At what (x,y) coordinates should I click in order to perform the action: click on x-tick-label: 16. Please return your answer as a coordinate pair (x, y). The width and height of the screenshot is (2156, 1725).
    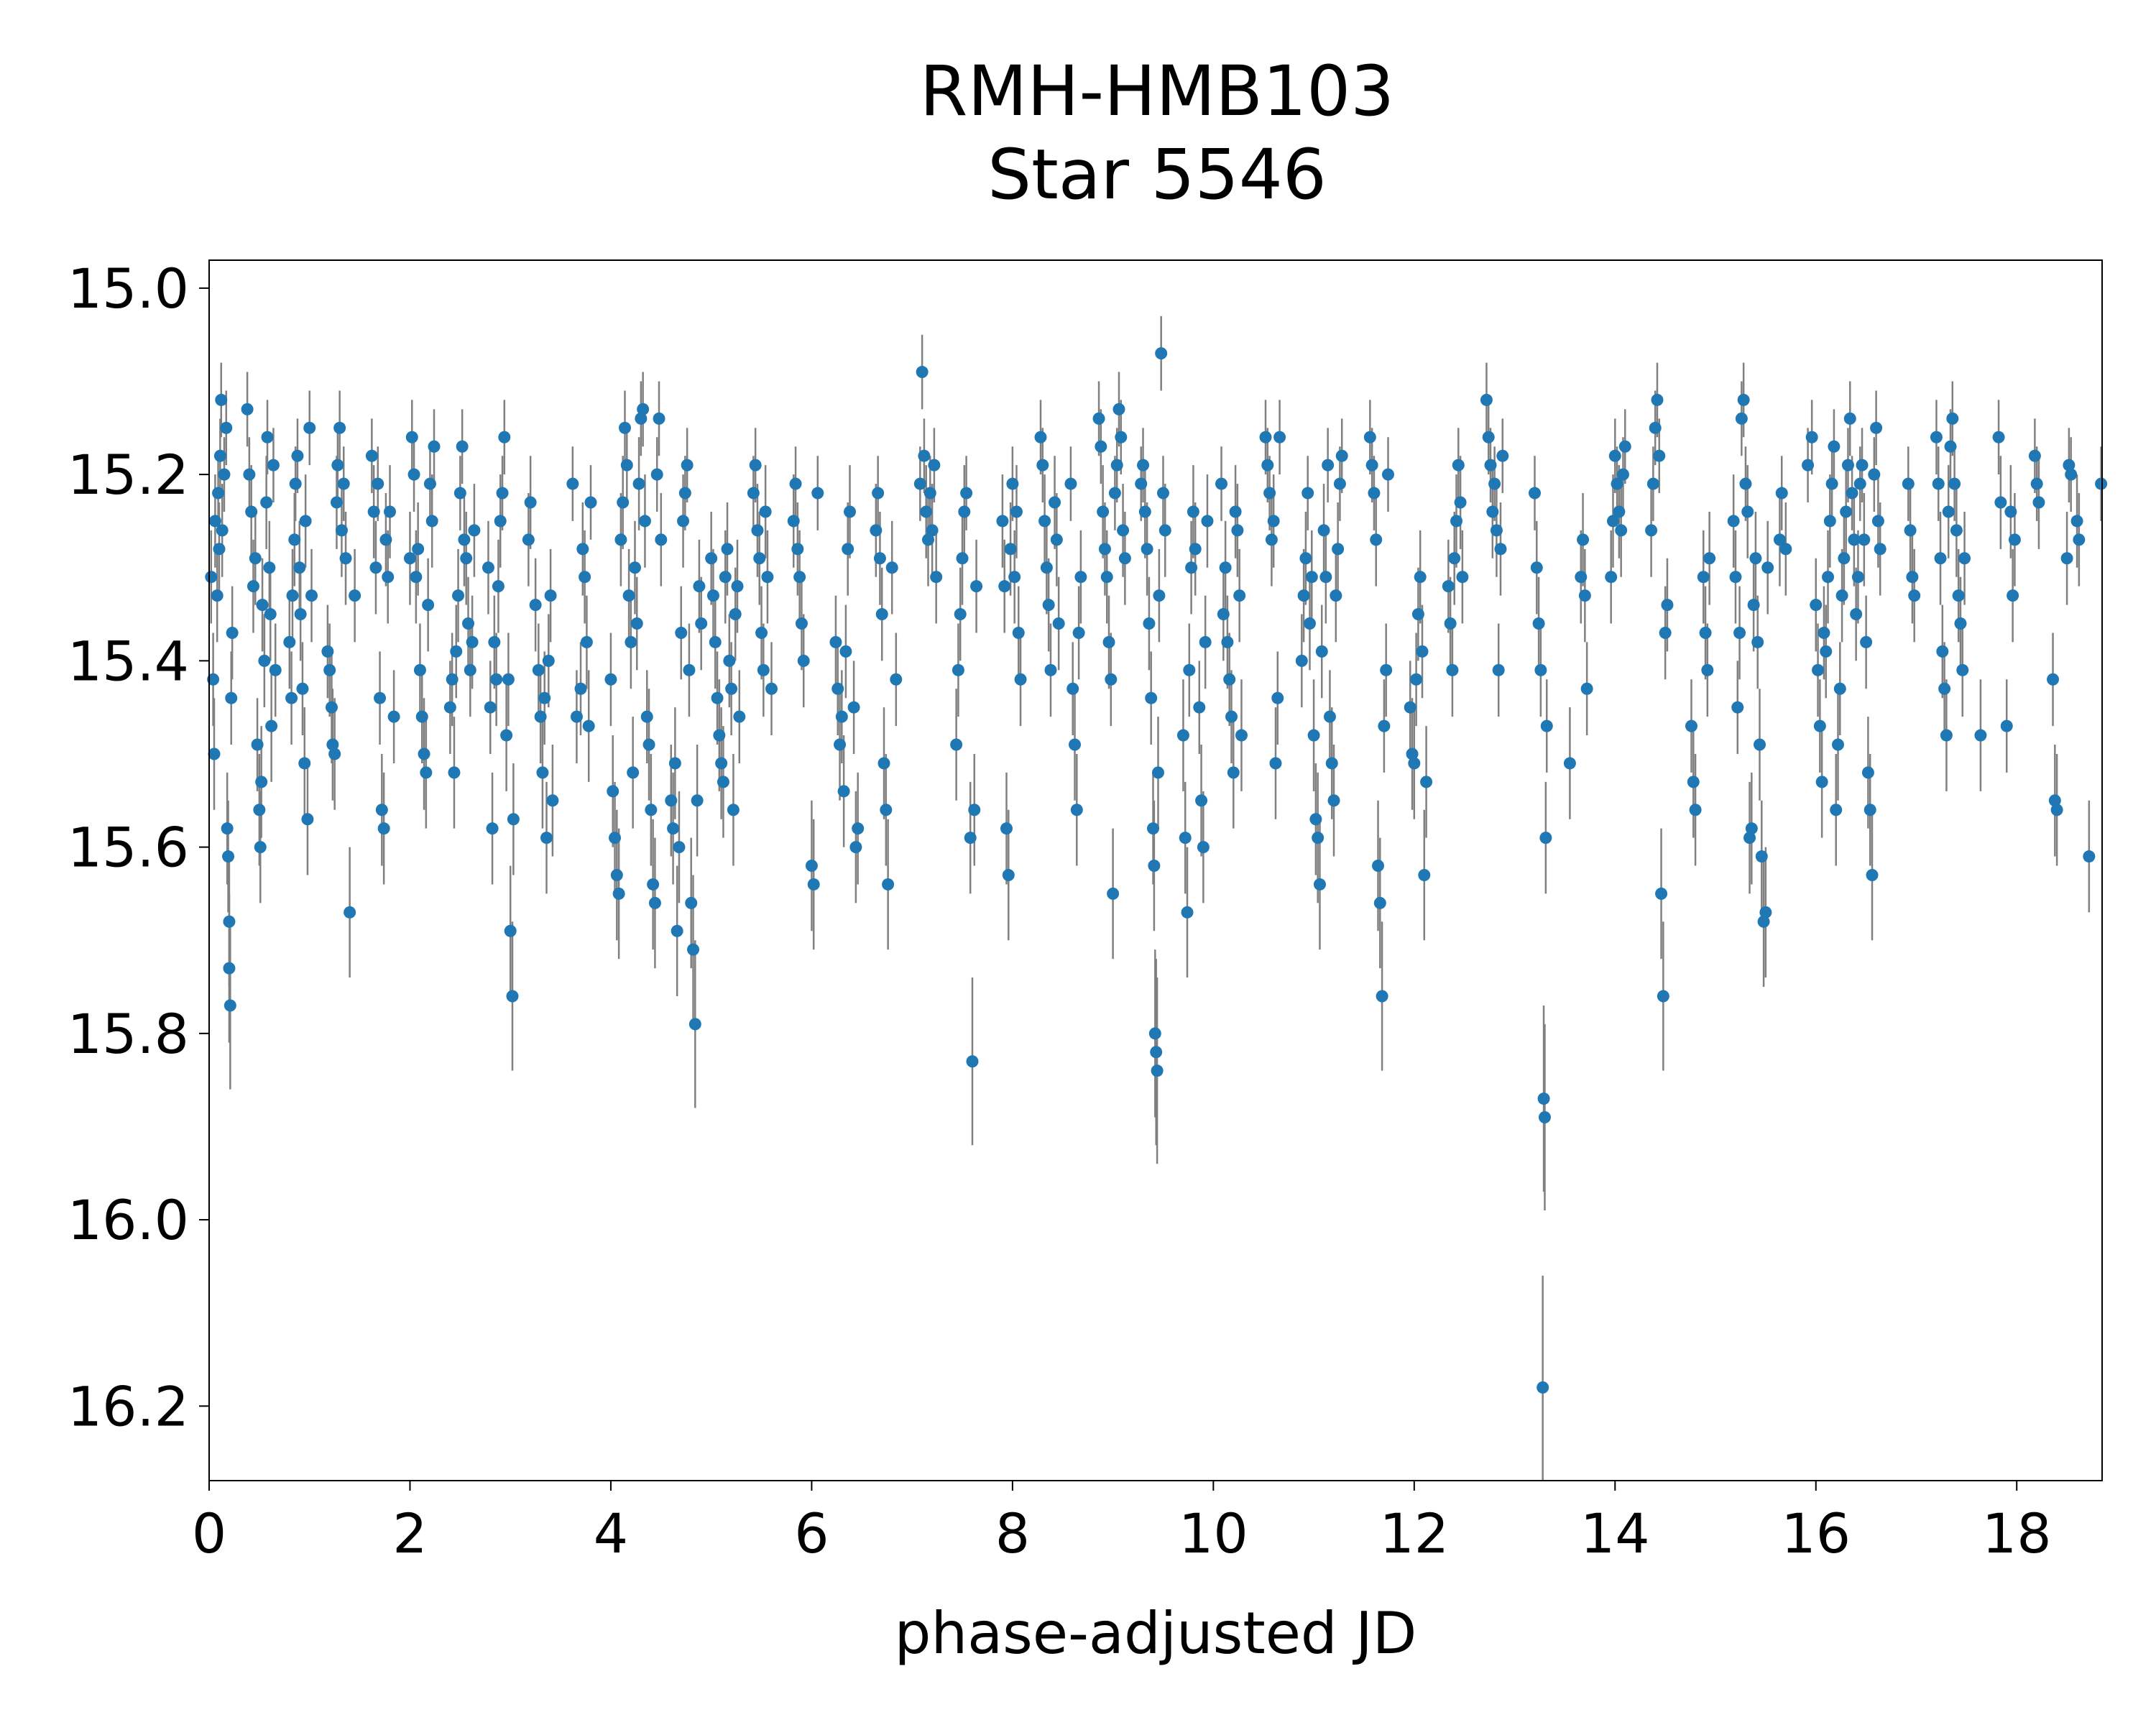
    Looking at the image, I should click on (1816, 1533).